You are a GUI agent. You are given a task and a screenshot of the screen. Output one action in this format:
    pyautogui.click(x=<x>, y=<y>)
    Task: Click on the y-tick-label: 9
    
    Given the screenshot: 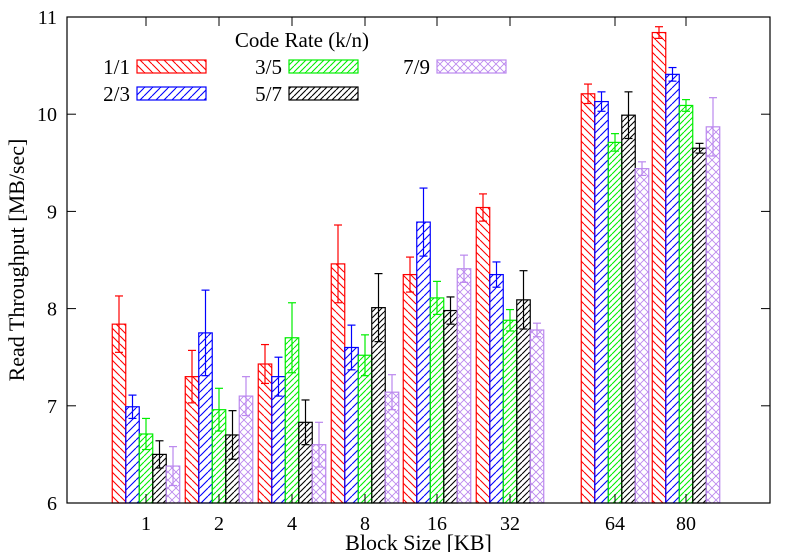 What is the action you would take?
    pyautogui.click(x=52, y=212)
    